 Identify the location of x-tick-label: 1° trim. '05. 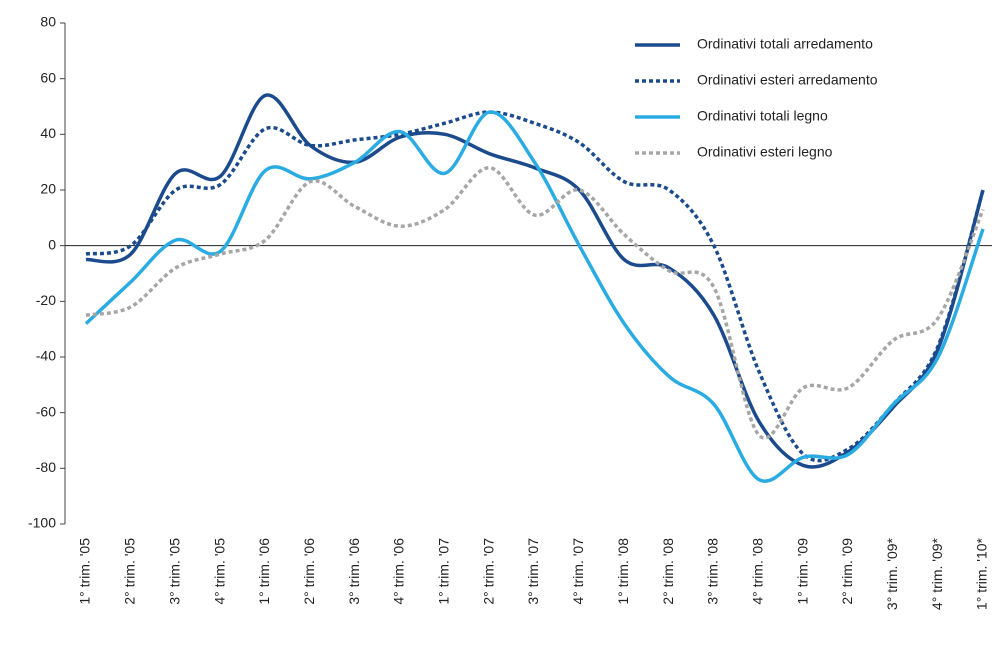
(85, 571).